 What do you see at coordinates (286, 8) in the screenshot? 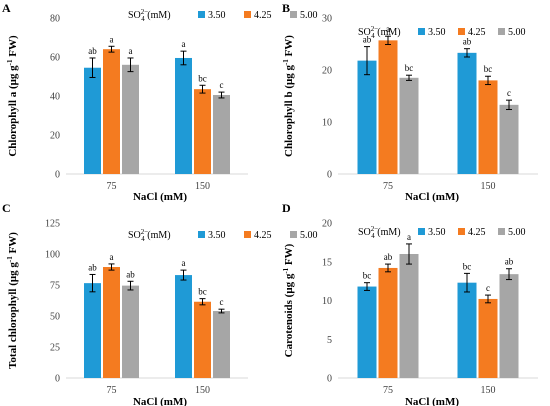
I see `panel-letter: B` at bounding box center [286, 8].